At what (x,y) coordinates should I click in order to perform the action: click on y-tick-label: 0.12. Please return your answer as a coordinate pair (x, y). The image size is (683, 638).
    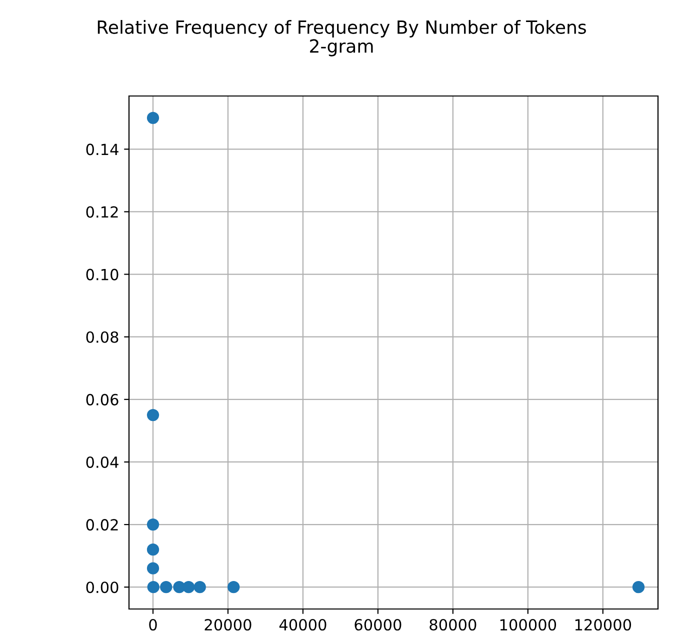
    Looking at the image, I should click on (102, 212).